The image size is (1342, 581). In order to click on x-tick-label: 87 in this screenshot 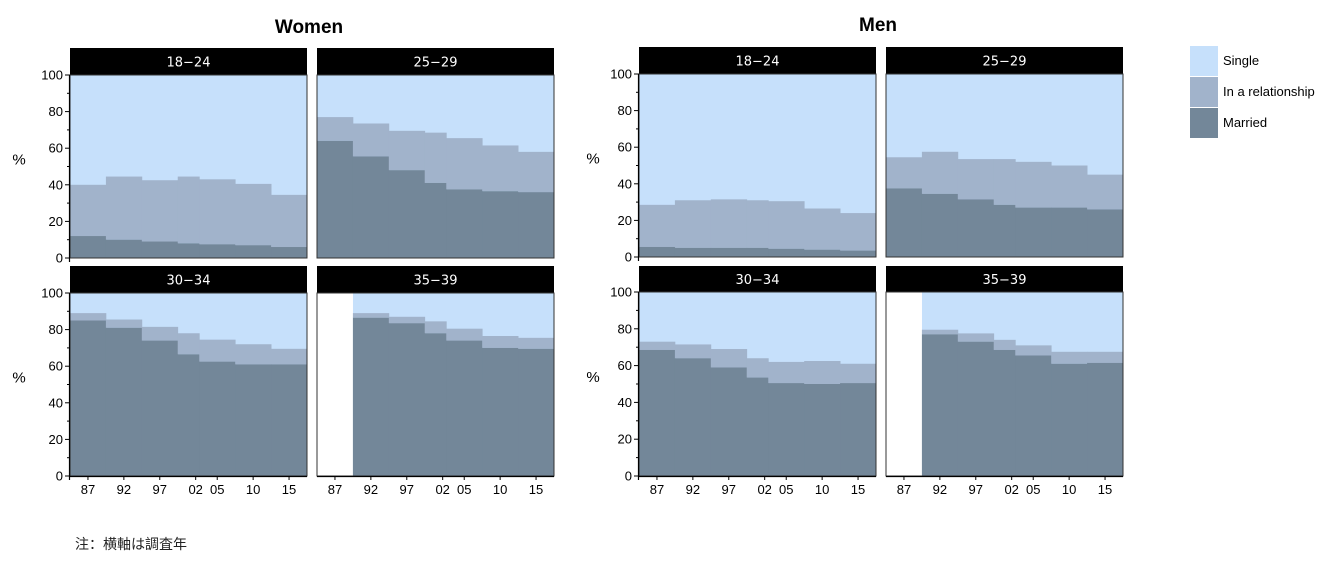, I will do `click(657, 489)`.